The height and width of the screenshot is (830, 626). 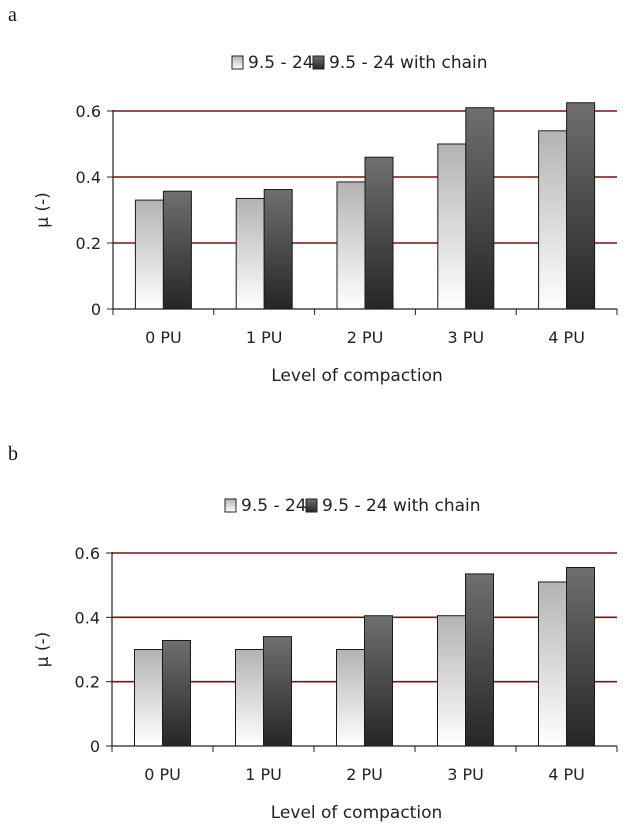 I want to click on panel-b-letter: b, so click(x=13, y=454).